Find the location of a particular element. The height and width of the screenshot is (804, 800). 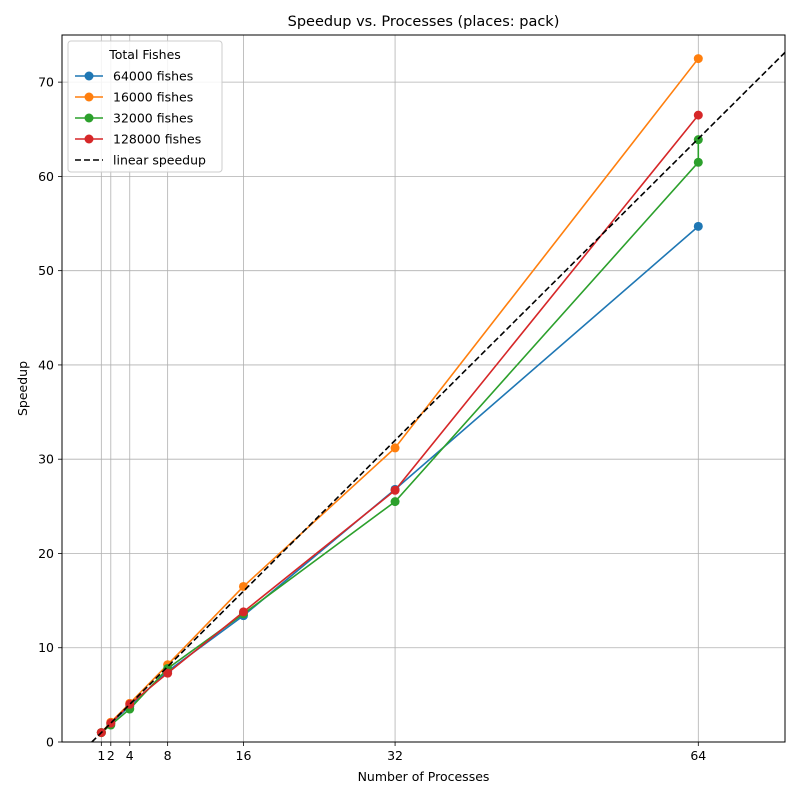

x-tick-label: 8 is located at coordinates (168, 755).